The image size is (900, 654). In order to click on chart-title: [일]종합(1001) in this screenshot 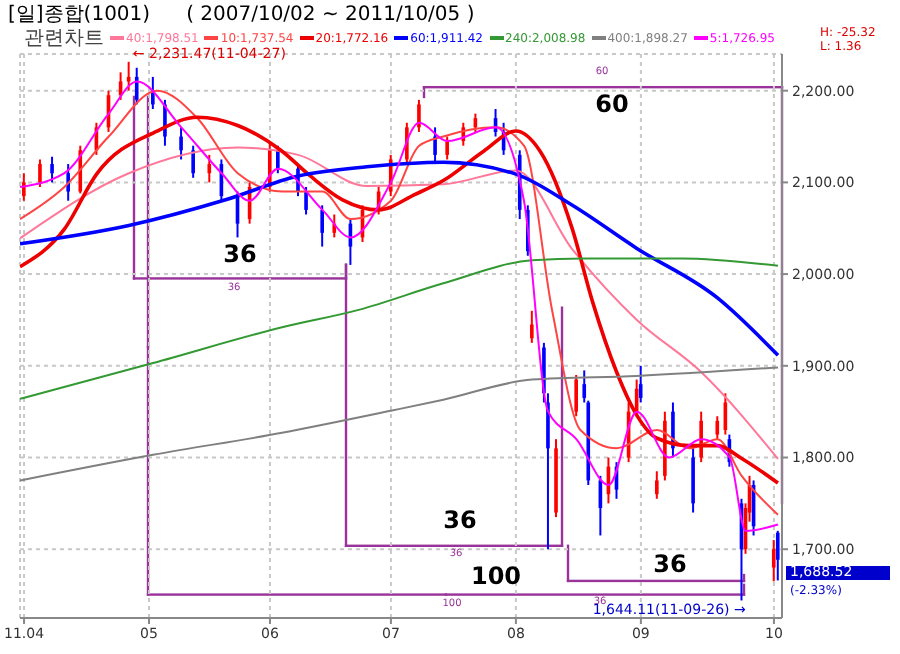, I will do `click(79, 15)`.